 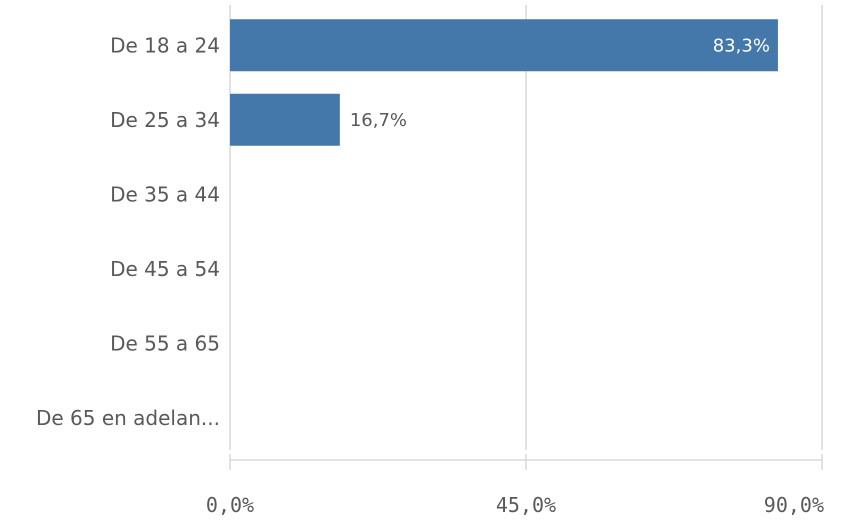 What do you see at coordinates (794, 505) in the screenshot?
I see `tick-label: 90,0%` at bounding box center [794, 505].